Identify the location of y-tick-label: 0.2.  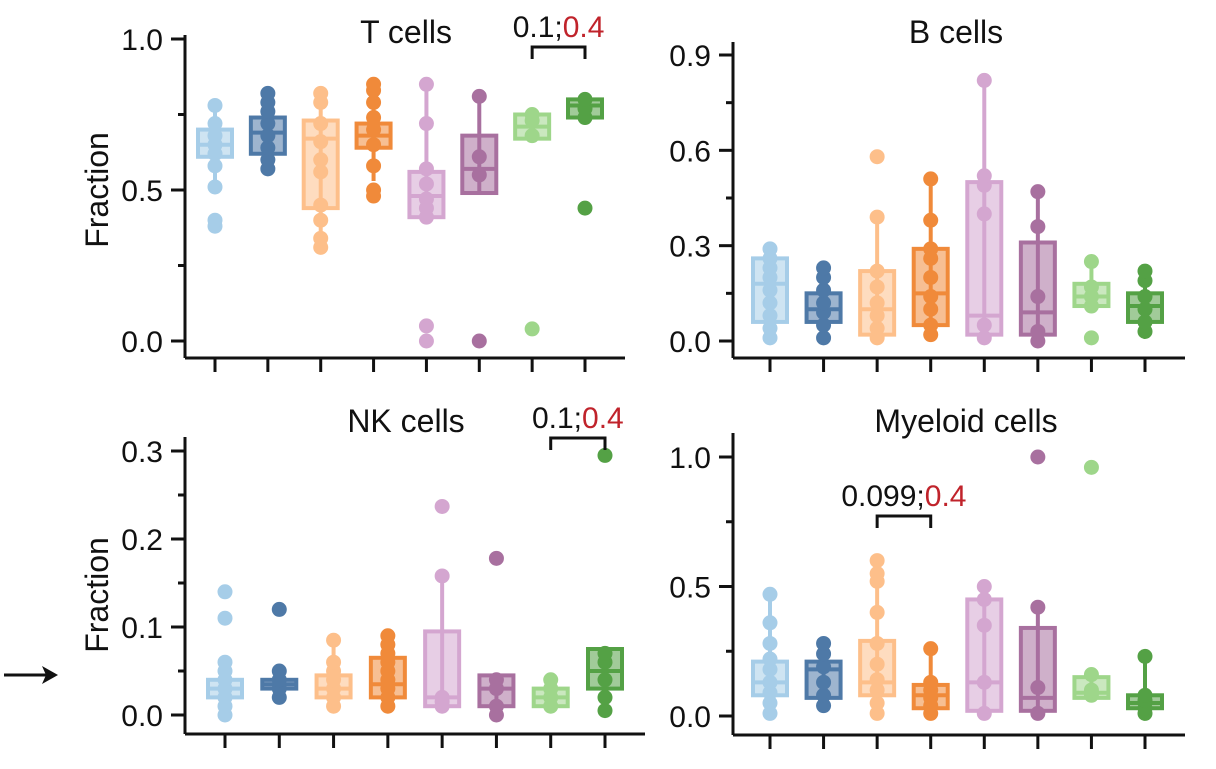
(142, 540).